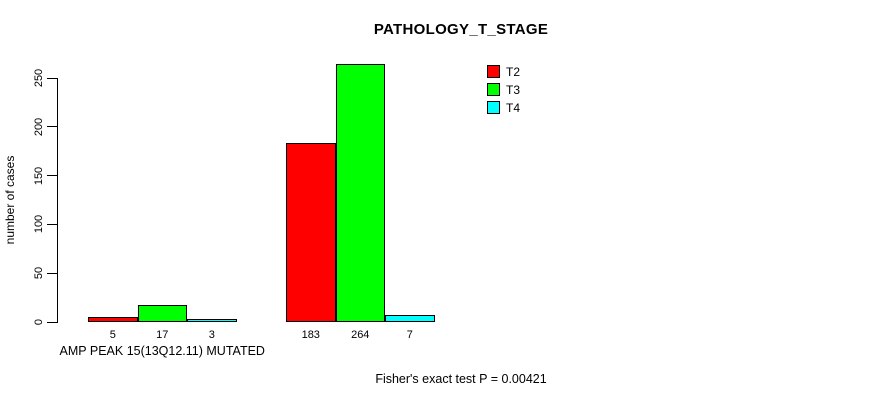  I want to click on legend-swatch-t3, so click(493, 89).